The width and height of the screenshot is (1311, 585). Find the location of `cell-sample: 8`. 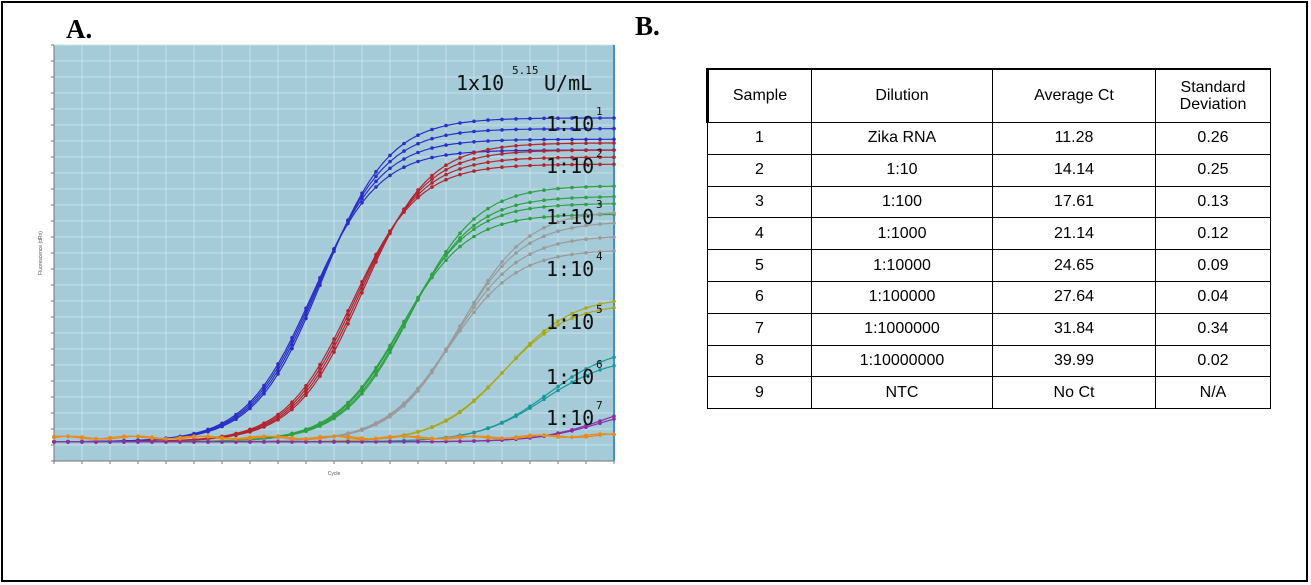

cell-sample: 8 is located at coordinates (759, 361).